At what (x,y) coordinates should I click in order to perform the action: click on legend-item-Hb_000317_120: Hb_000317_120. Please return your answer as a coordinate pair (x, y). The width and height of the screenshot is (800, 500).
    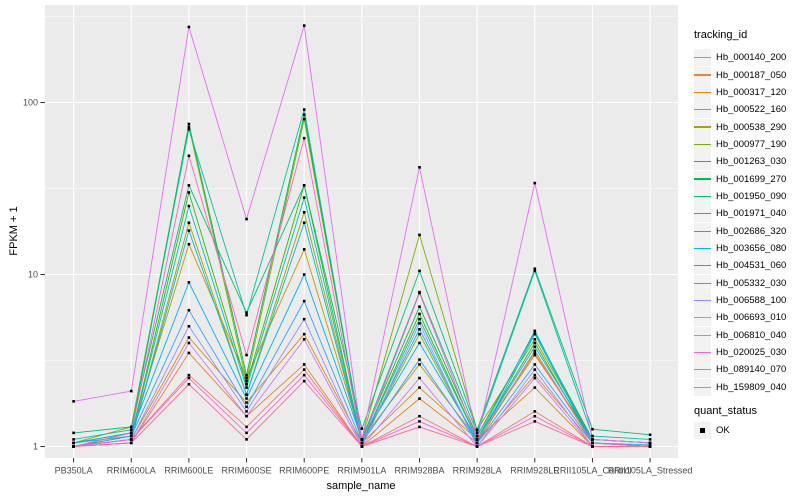
    Looking at the image, I should click on (746, 92).